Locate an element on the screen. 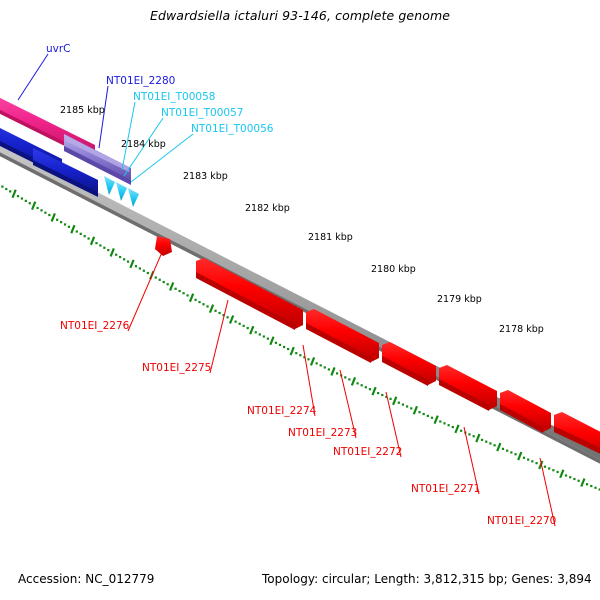 Image resolution: width=600 pixels, height=600 pixels. feature-label-nt01ei_2271: NT01EI_2271 is located at coordinates (446, 489).